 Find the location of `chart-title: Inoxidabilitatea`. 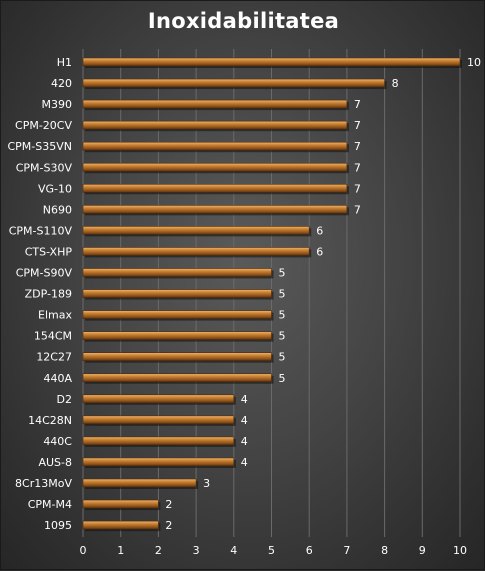

chart-title: Inoxidabilitatea is located at coordinates (243, 21).